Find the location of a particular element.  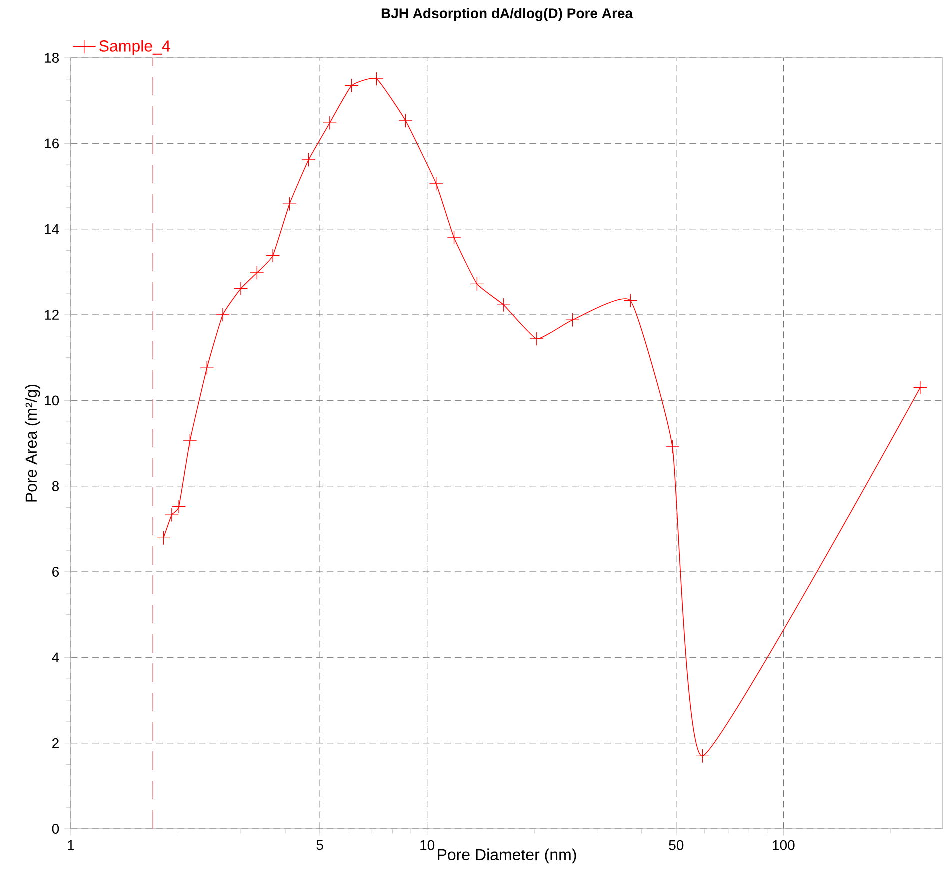

y-tick-label: 2 is located at coordinates (55, 743).